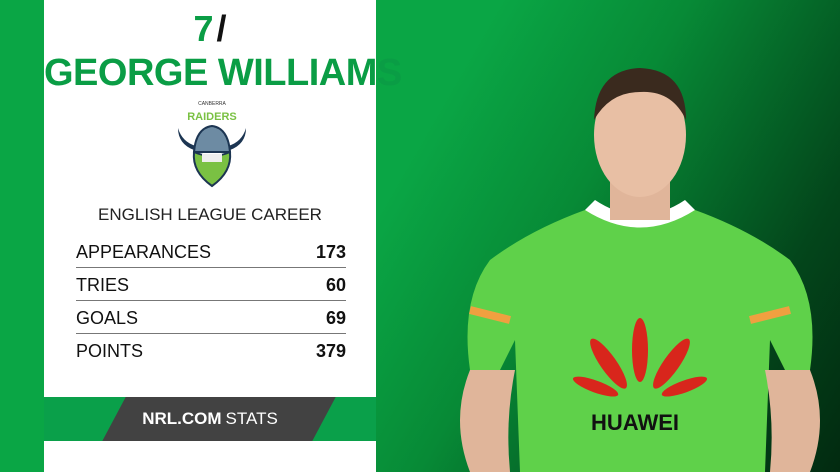 This screenshot has height=472, width=840. I want to click on stat-label: POINTS, so click(110, 351).